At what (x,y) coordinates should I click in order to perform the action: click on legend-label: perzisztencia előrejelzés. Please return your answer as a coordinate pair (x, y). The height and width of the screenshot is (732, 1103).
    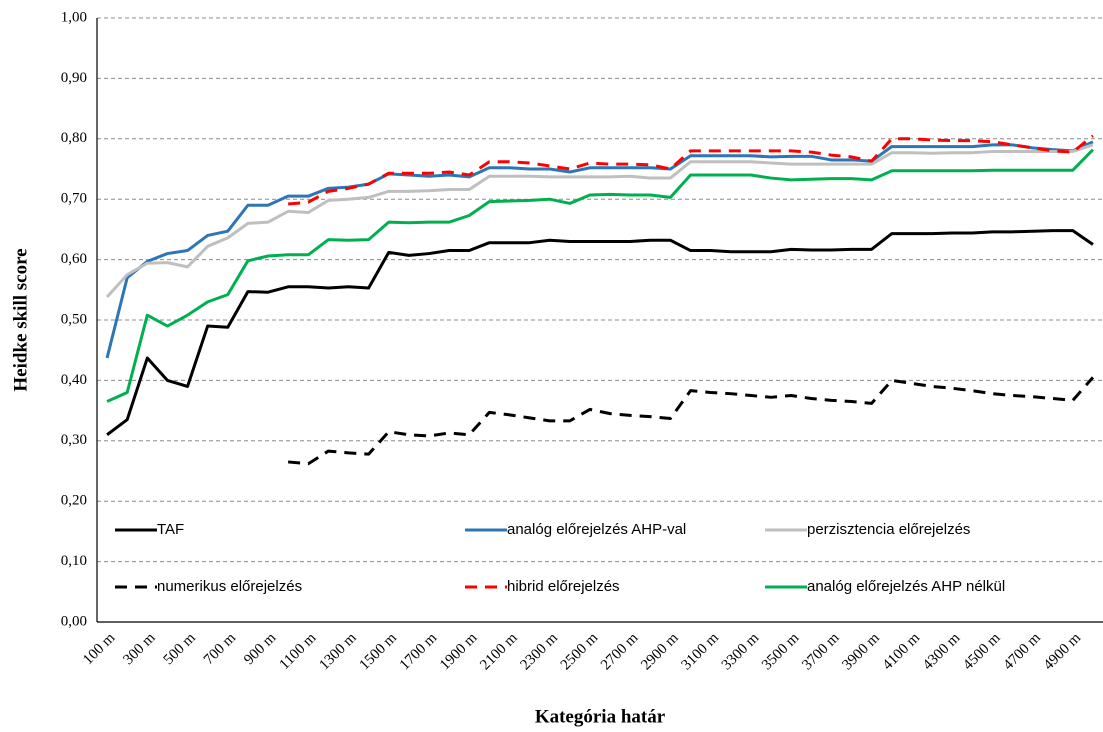
    Looking at the image, I should click on (888, 529).